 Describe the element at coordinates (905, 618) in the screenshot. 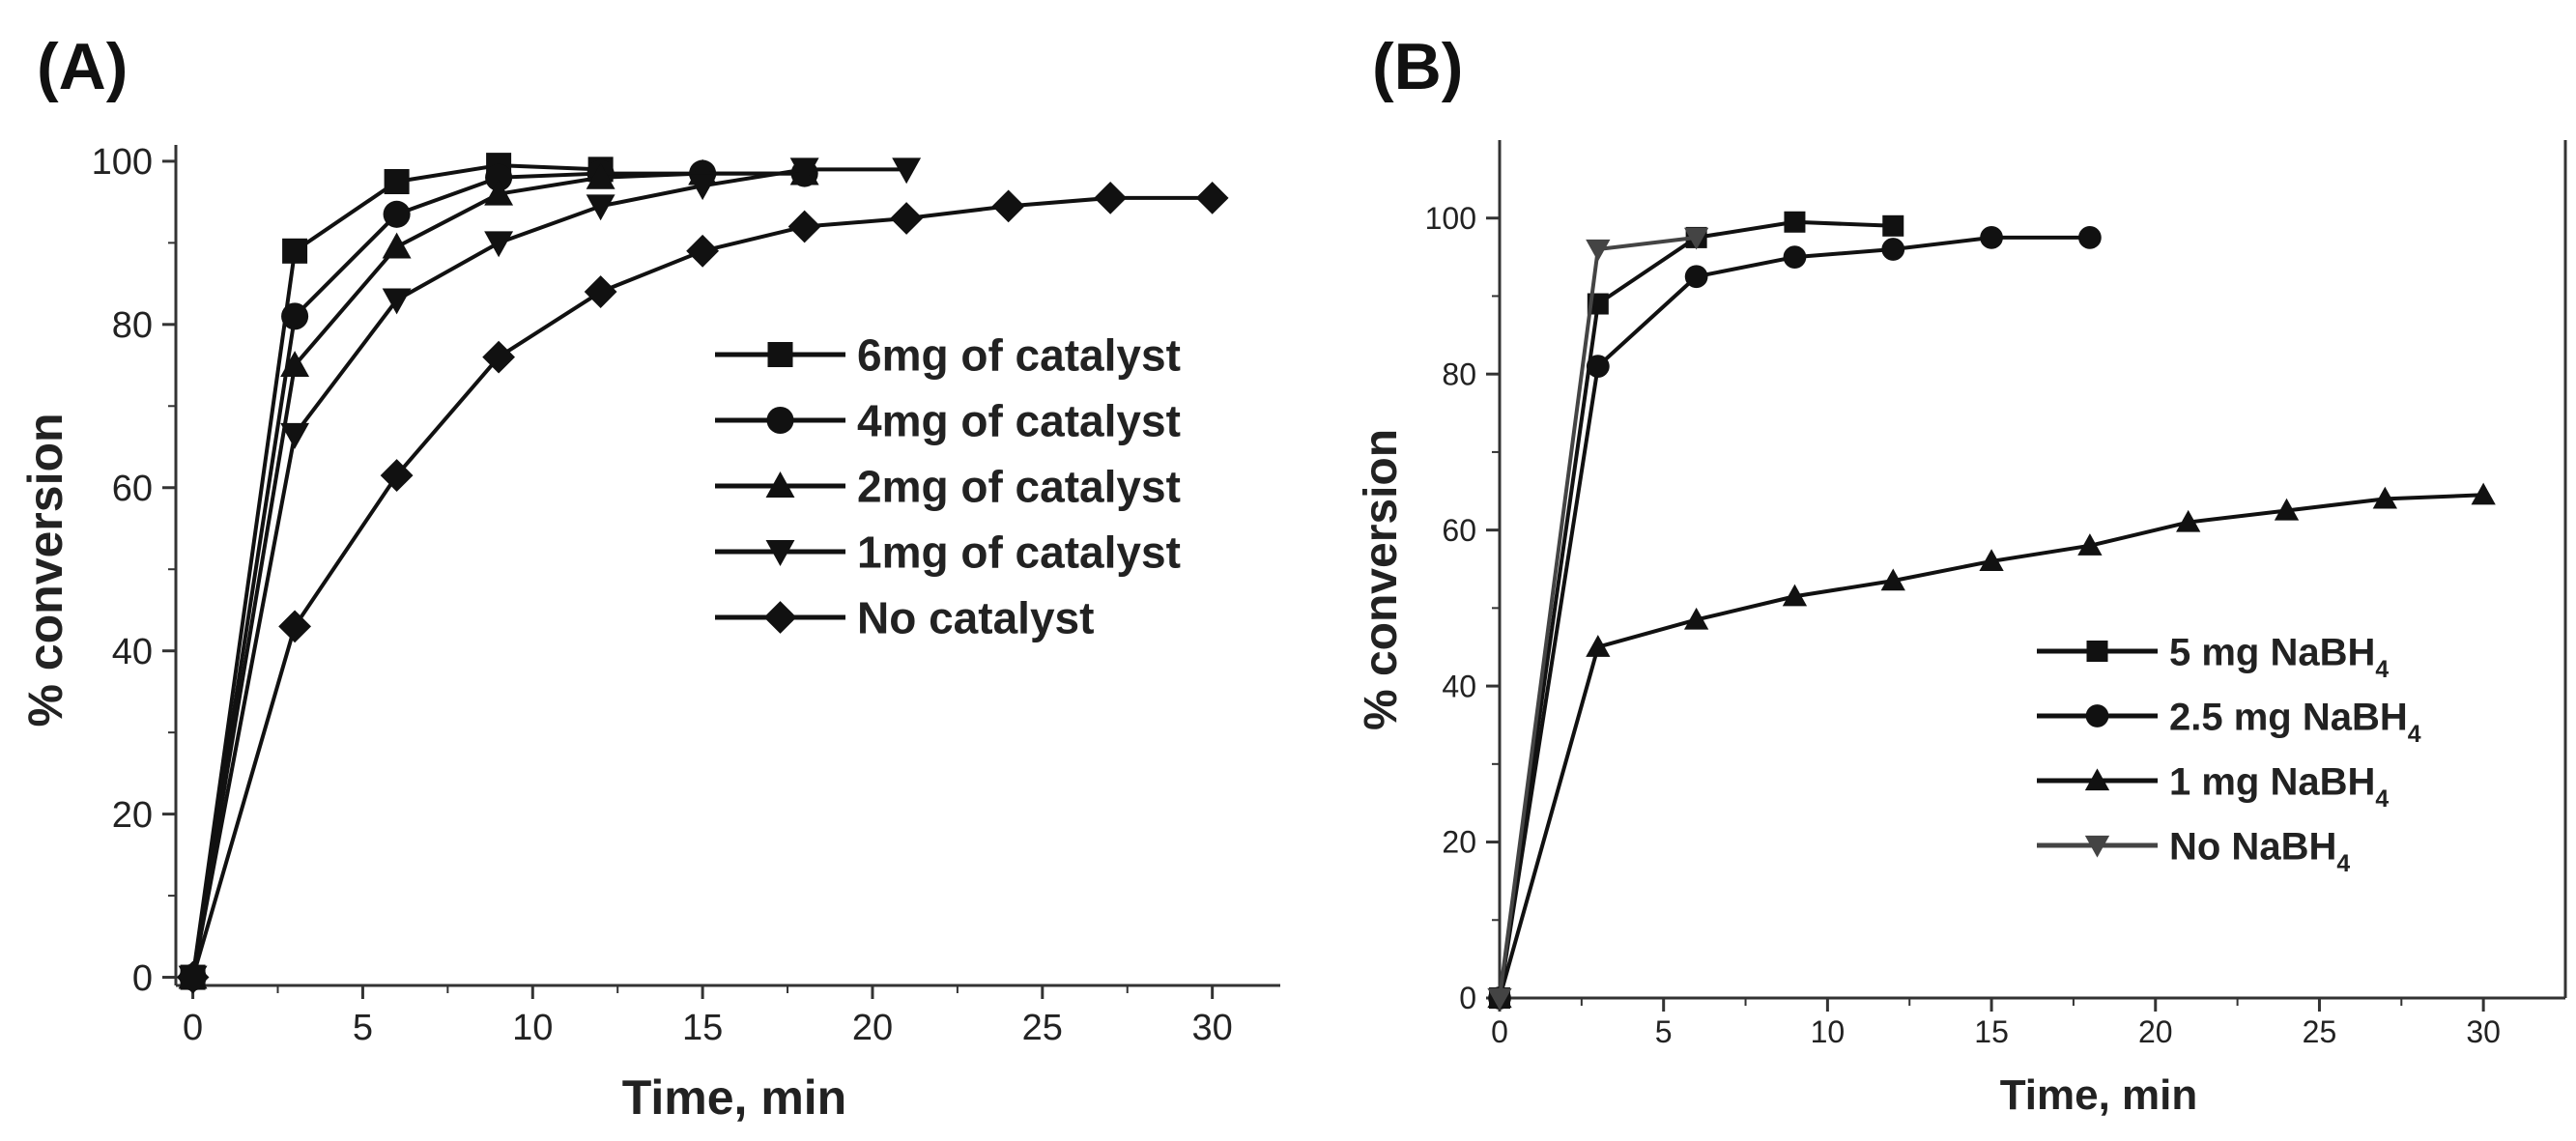

I see `legend-entry: No catalyst` at that location.